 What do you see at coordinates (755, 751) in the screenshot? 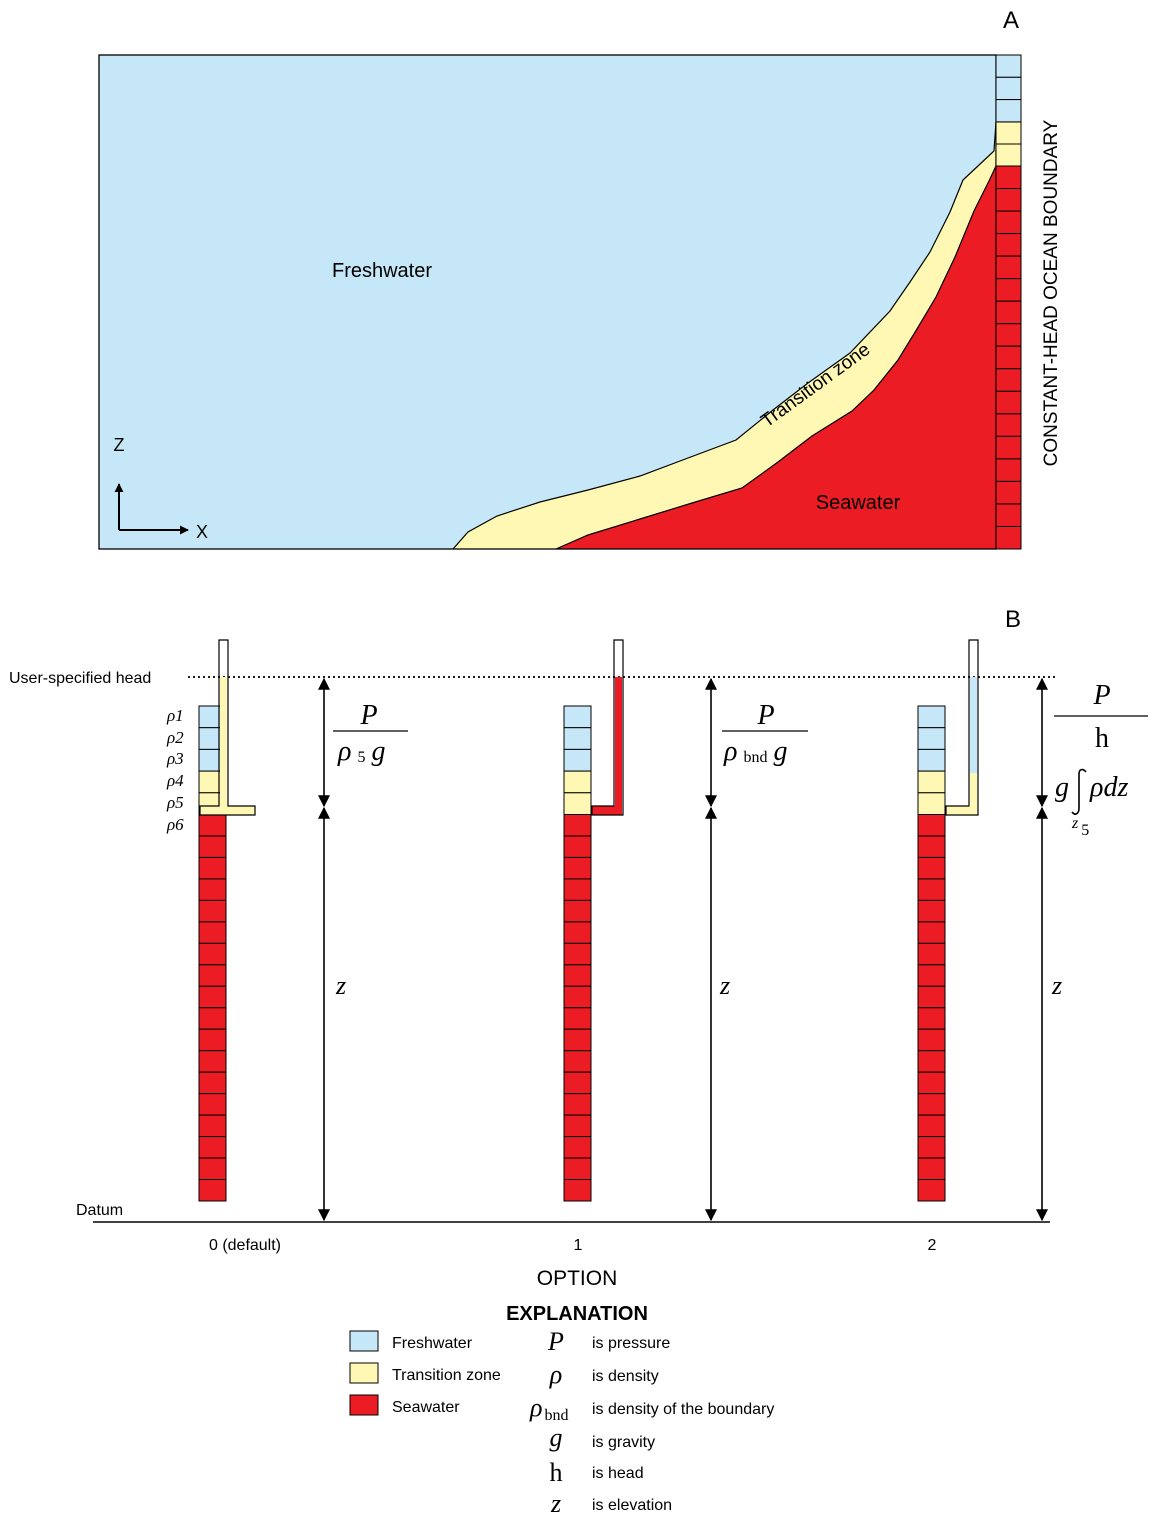
I see `eq1-denominator: ρ bnd g` at bounding box center [755, 751].